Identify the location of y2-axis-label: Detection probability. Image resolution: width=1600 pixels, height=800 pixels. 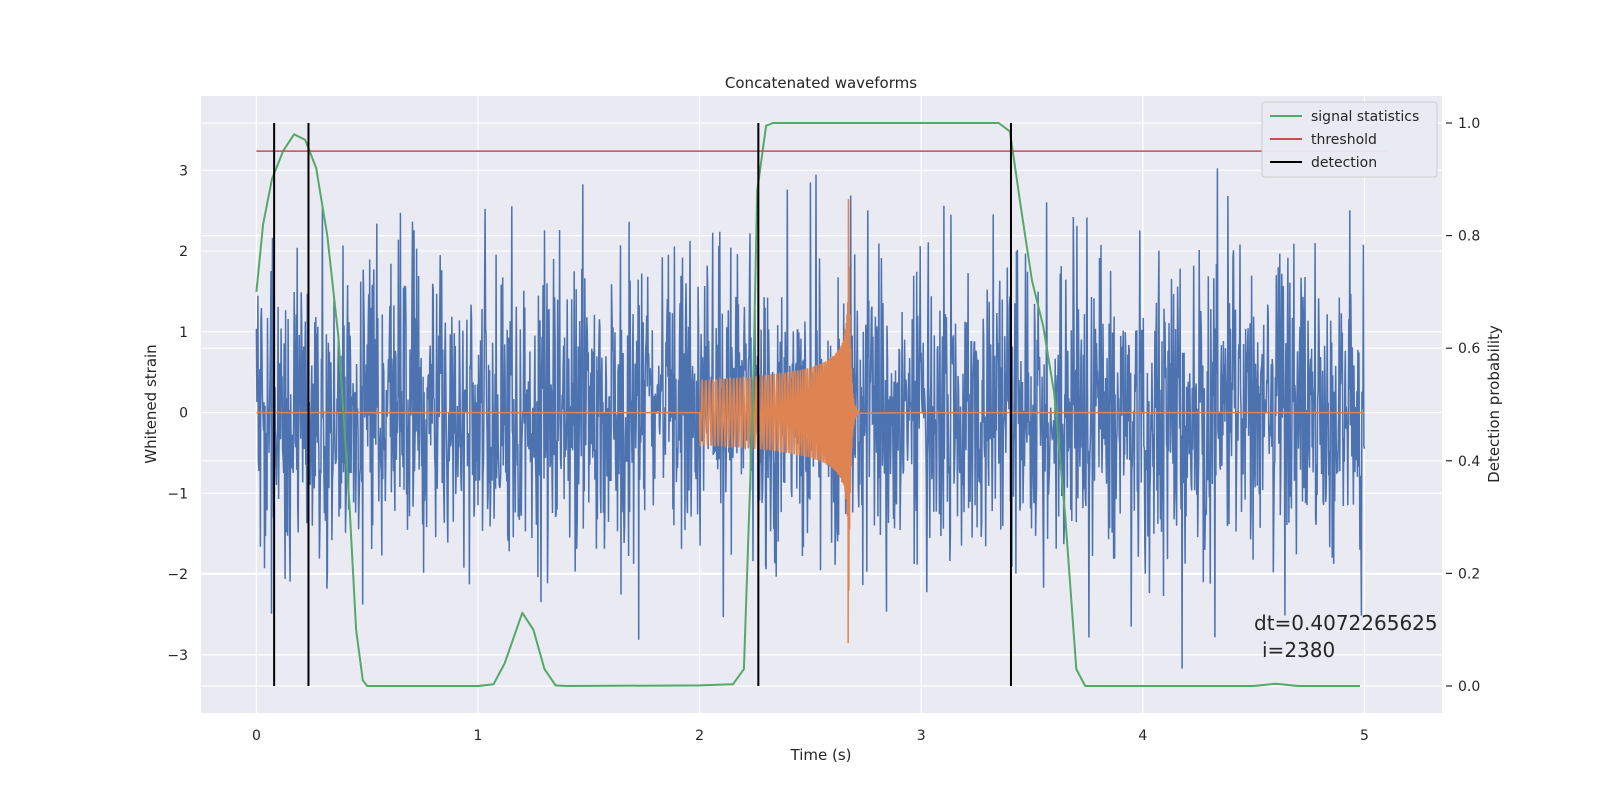
(1494, 404).